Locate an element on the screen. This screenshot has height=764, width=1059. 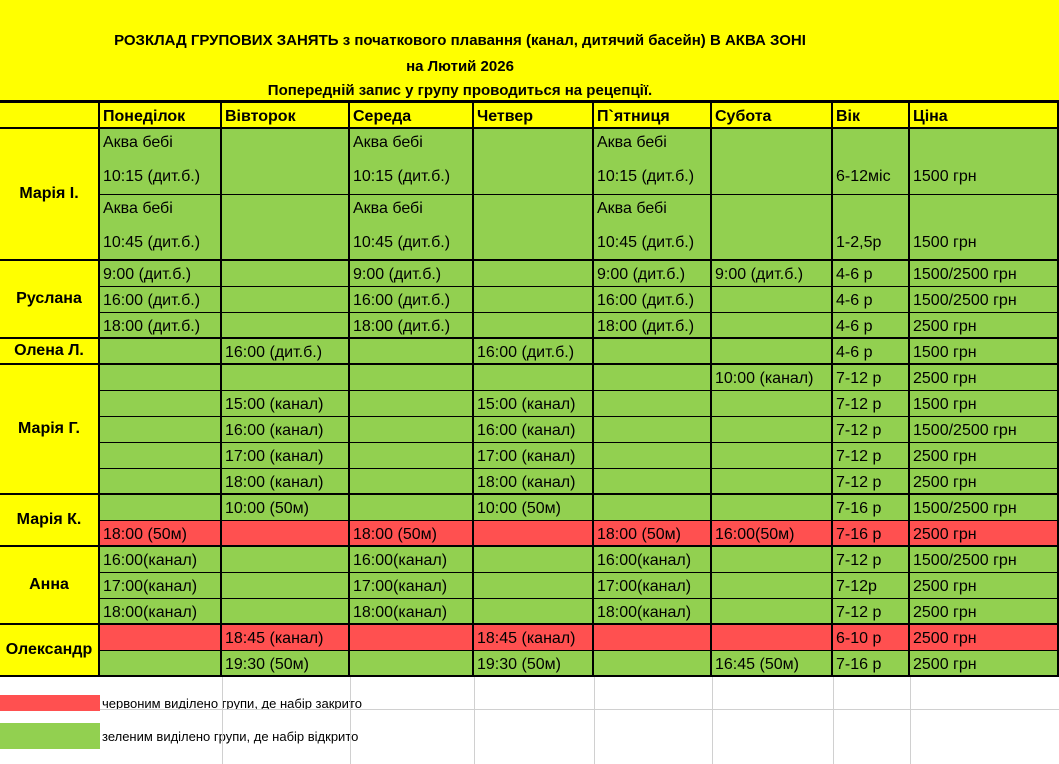
schedule-cell-mon: Аква бебі 10:15 (дит.б.) is located at coordinates (161, 162).